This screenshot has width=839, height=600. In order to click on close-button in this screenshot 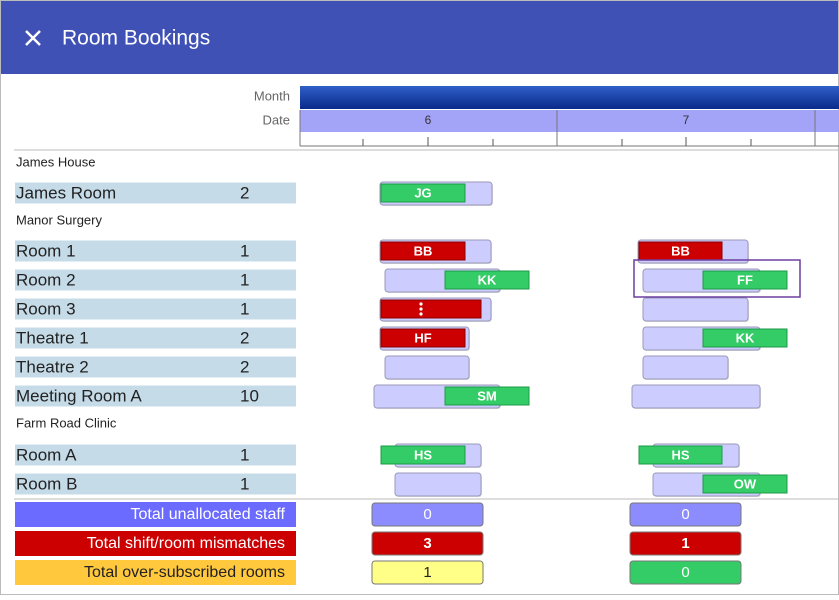, I will do `click(33, 38)`.